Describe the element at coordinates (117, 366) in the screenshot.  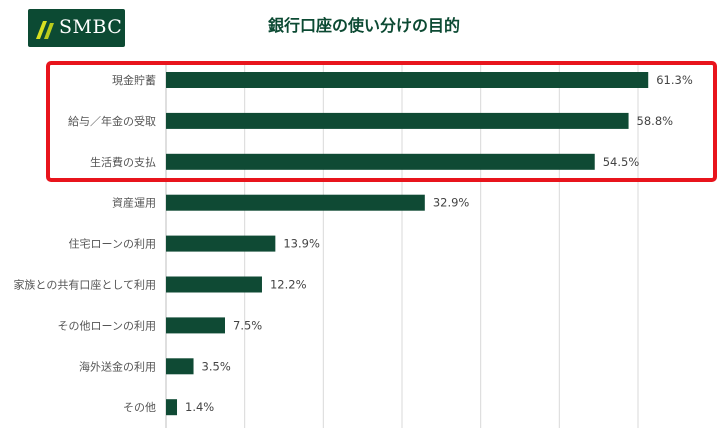
I see `category-label: 海外送金の利用` at that location.